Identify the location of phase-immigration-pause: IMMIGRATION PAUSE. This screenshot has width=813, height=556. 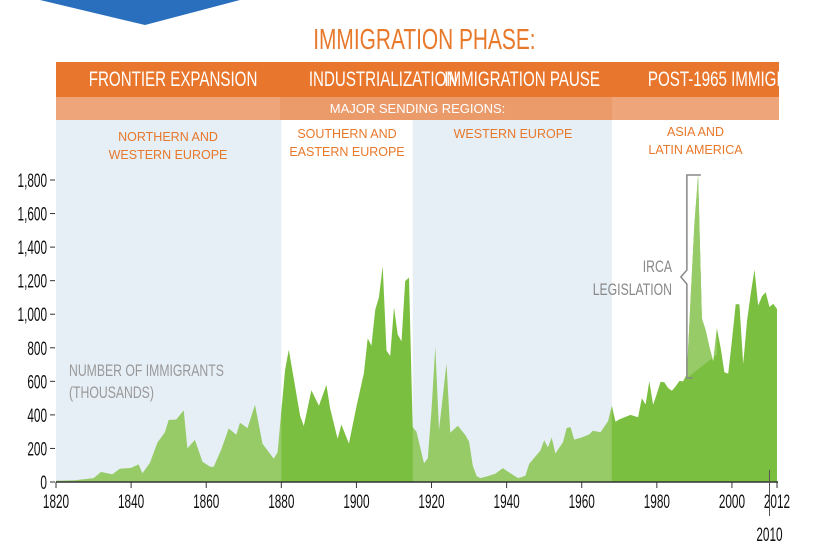
(522, 79).